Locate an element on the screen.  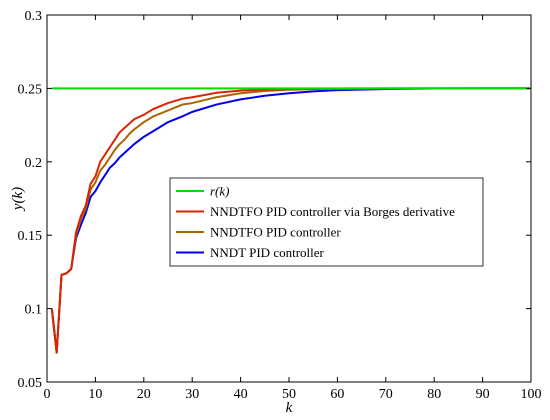
legend-label-3: NNDT PID controller is located at coordinates (267, 252).